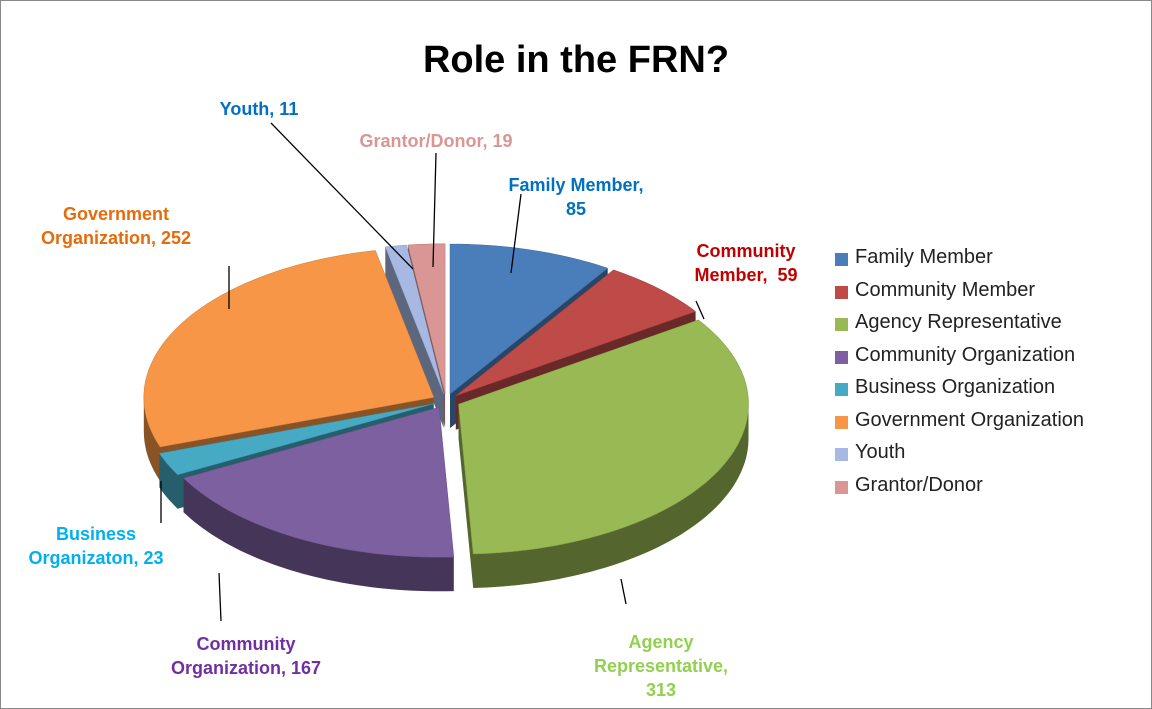  What do you see at coordinates (945, 289) in the screenshot?
I see `legend-label: Community Member` at bounding box center [945, 289].